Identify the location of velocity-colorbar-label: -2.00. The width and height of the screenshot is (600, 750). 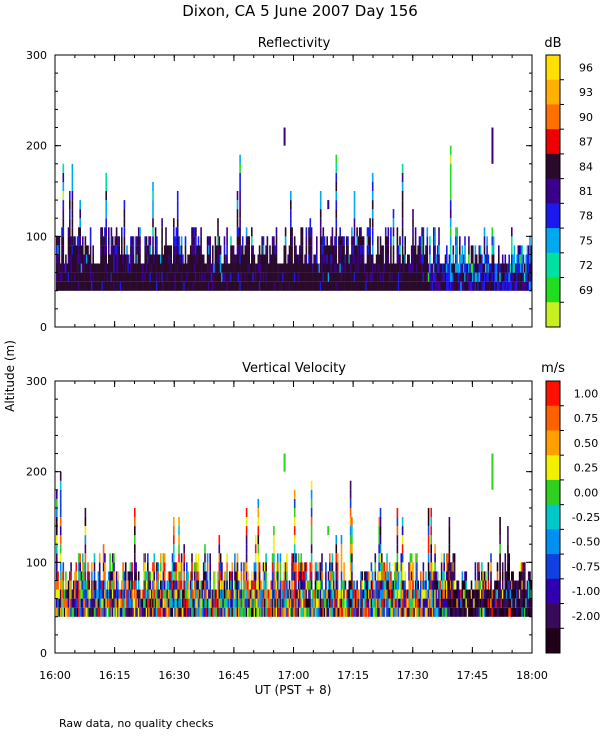
(586, 616).